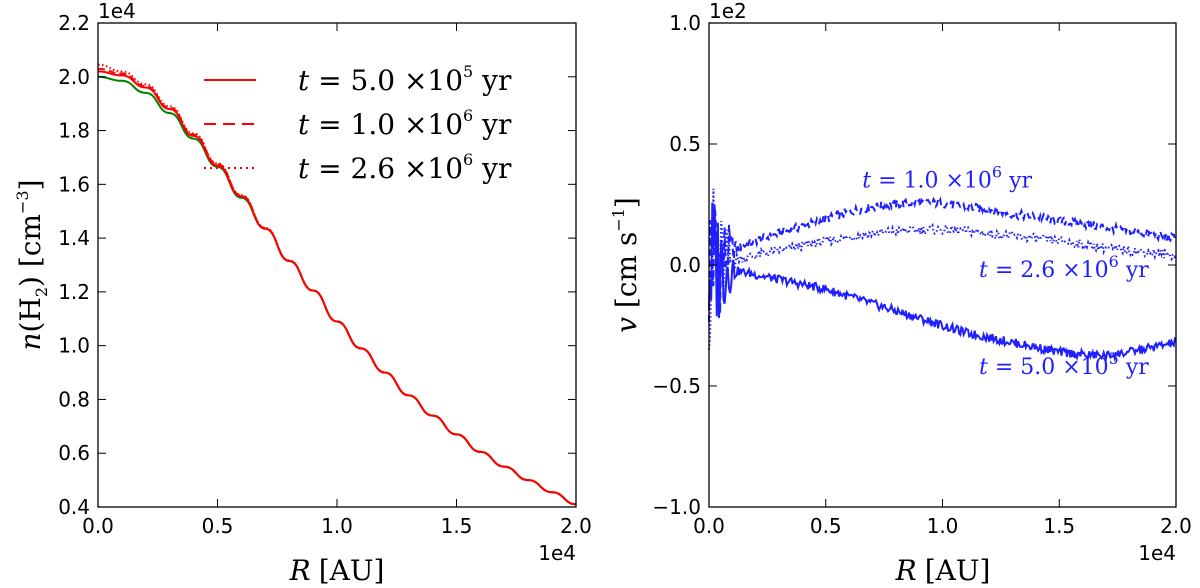  I want to click on left-y-axis-unit-sup: −3, so click(22, 202).